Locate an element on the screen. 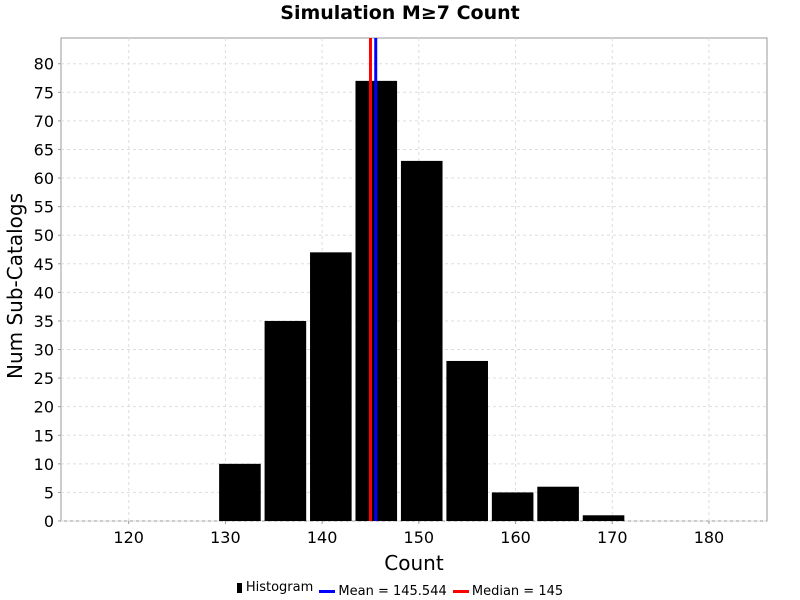 This screenshot has width=800, height=600. y-tick-label: 80 is located at coordinates (44, 64).